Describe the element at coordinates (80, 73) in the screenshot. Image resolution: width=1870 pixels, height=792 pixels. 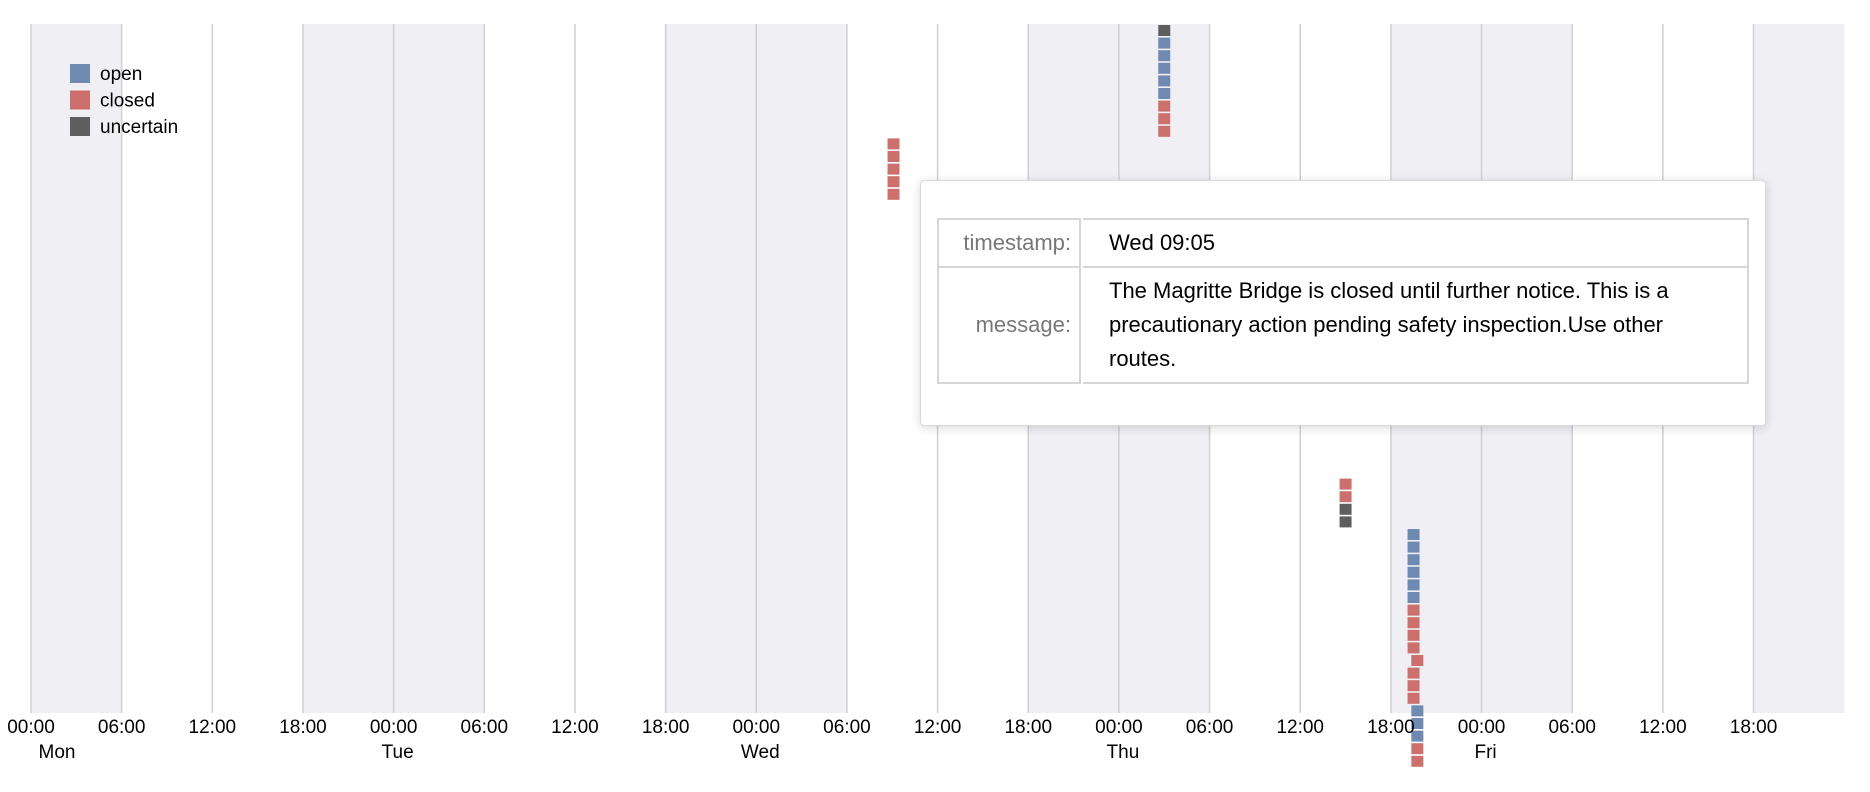
I see `legend-swatch-open` at that location.